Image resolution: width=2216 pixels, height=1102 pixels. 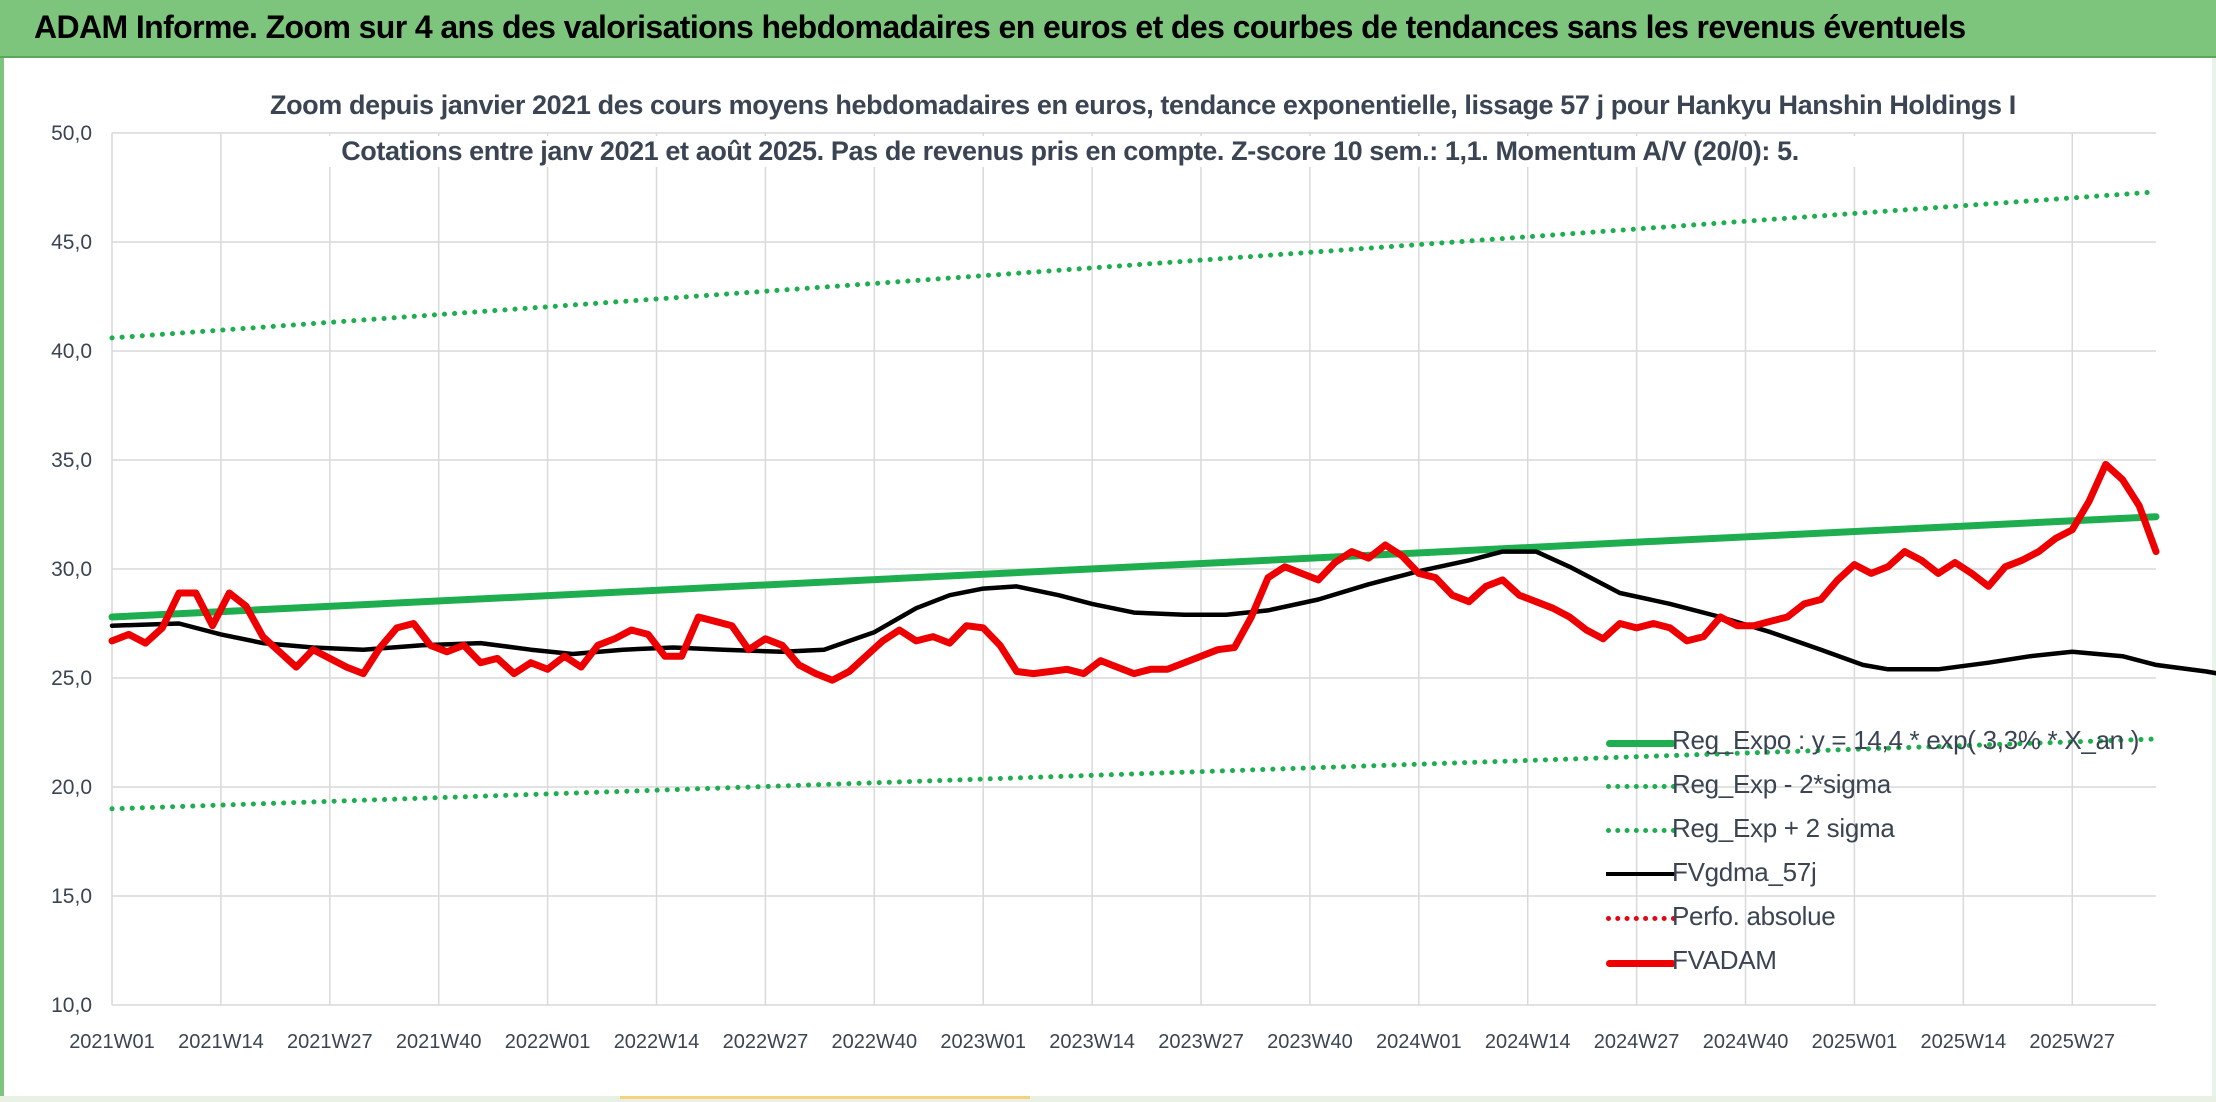 What do you see at coordinates (1906, 740) in the screenshot?
I see `legend-label-reg-expo: Reg_Expo : y = 14,4 * exp( 3,3% * X_an )` at bounding box center [1906, 740].